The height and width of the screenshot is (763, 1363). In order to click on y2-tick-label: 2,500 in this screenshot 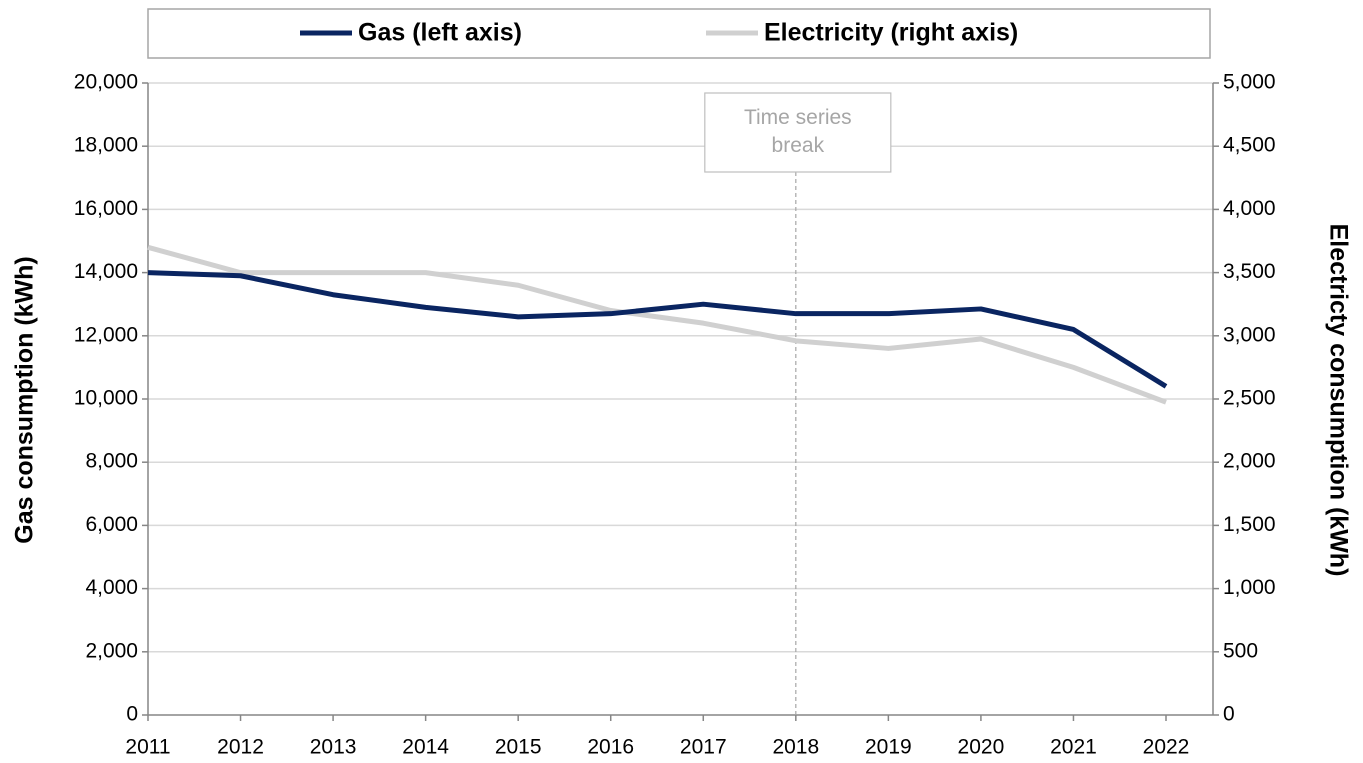, I will do `click(1249, 398)`.